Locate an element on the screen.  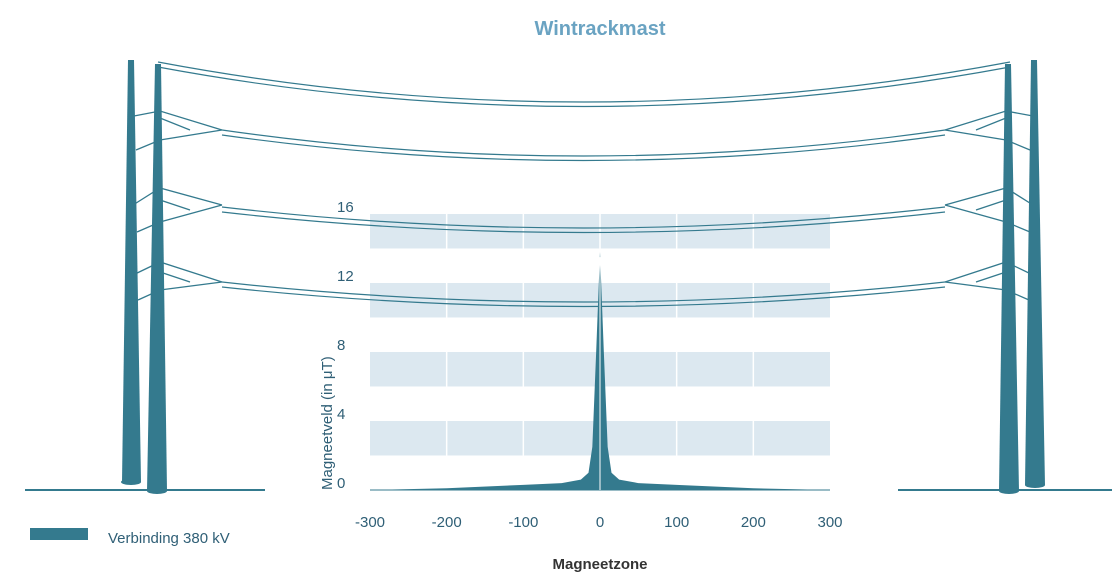
x-tick-label: 200 is located at coordinates (753, 522).